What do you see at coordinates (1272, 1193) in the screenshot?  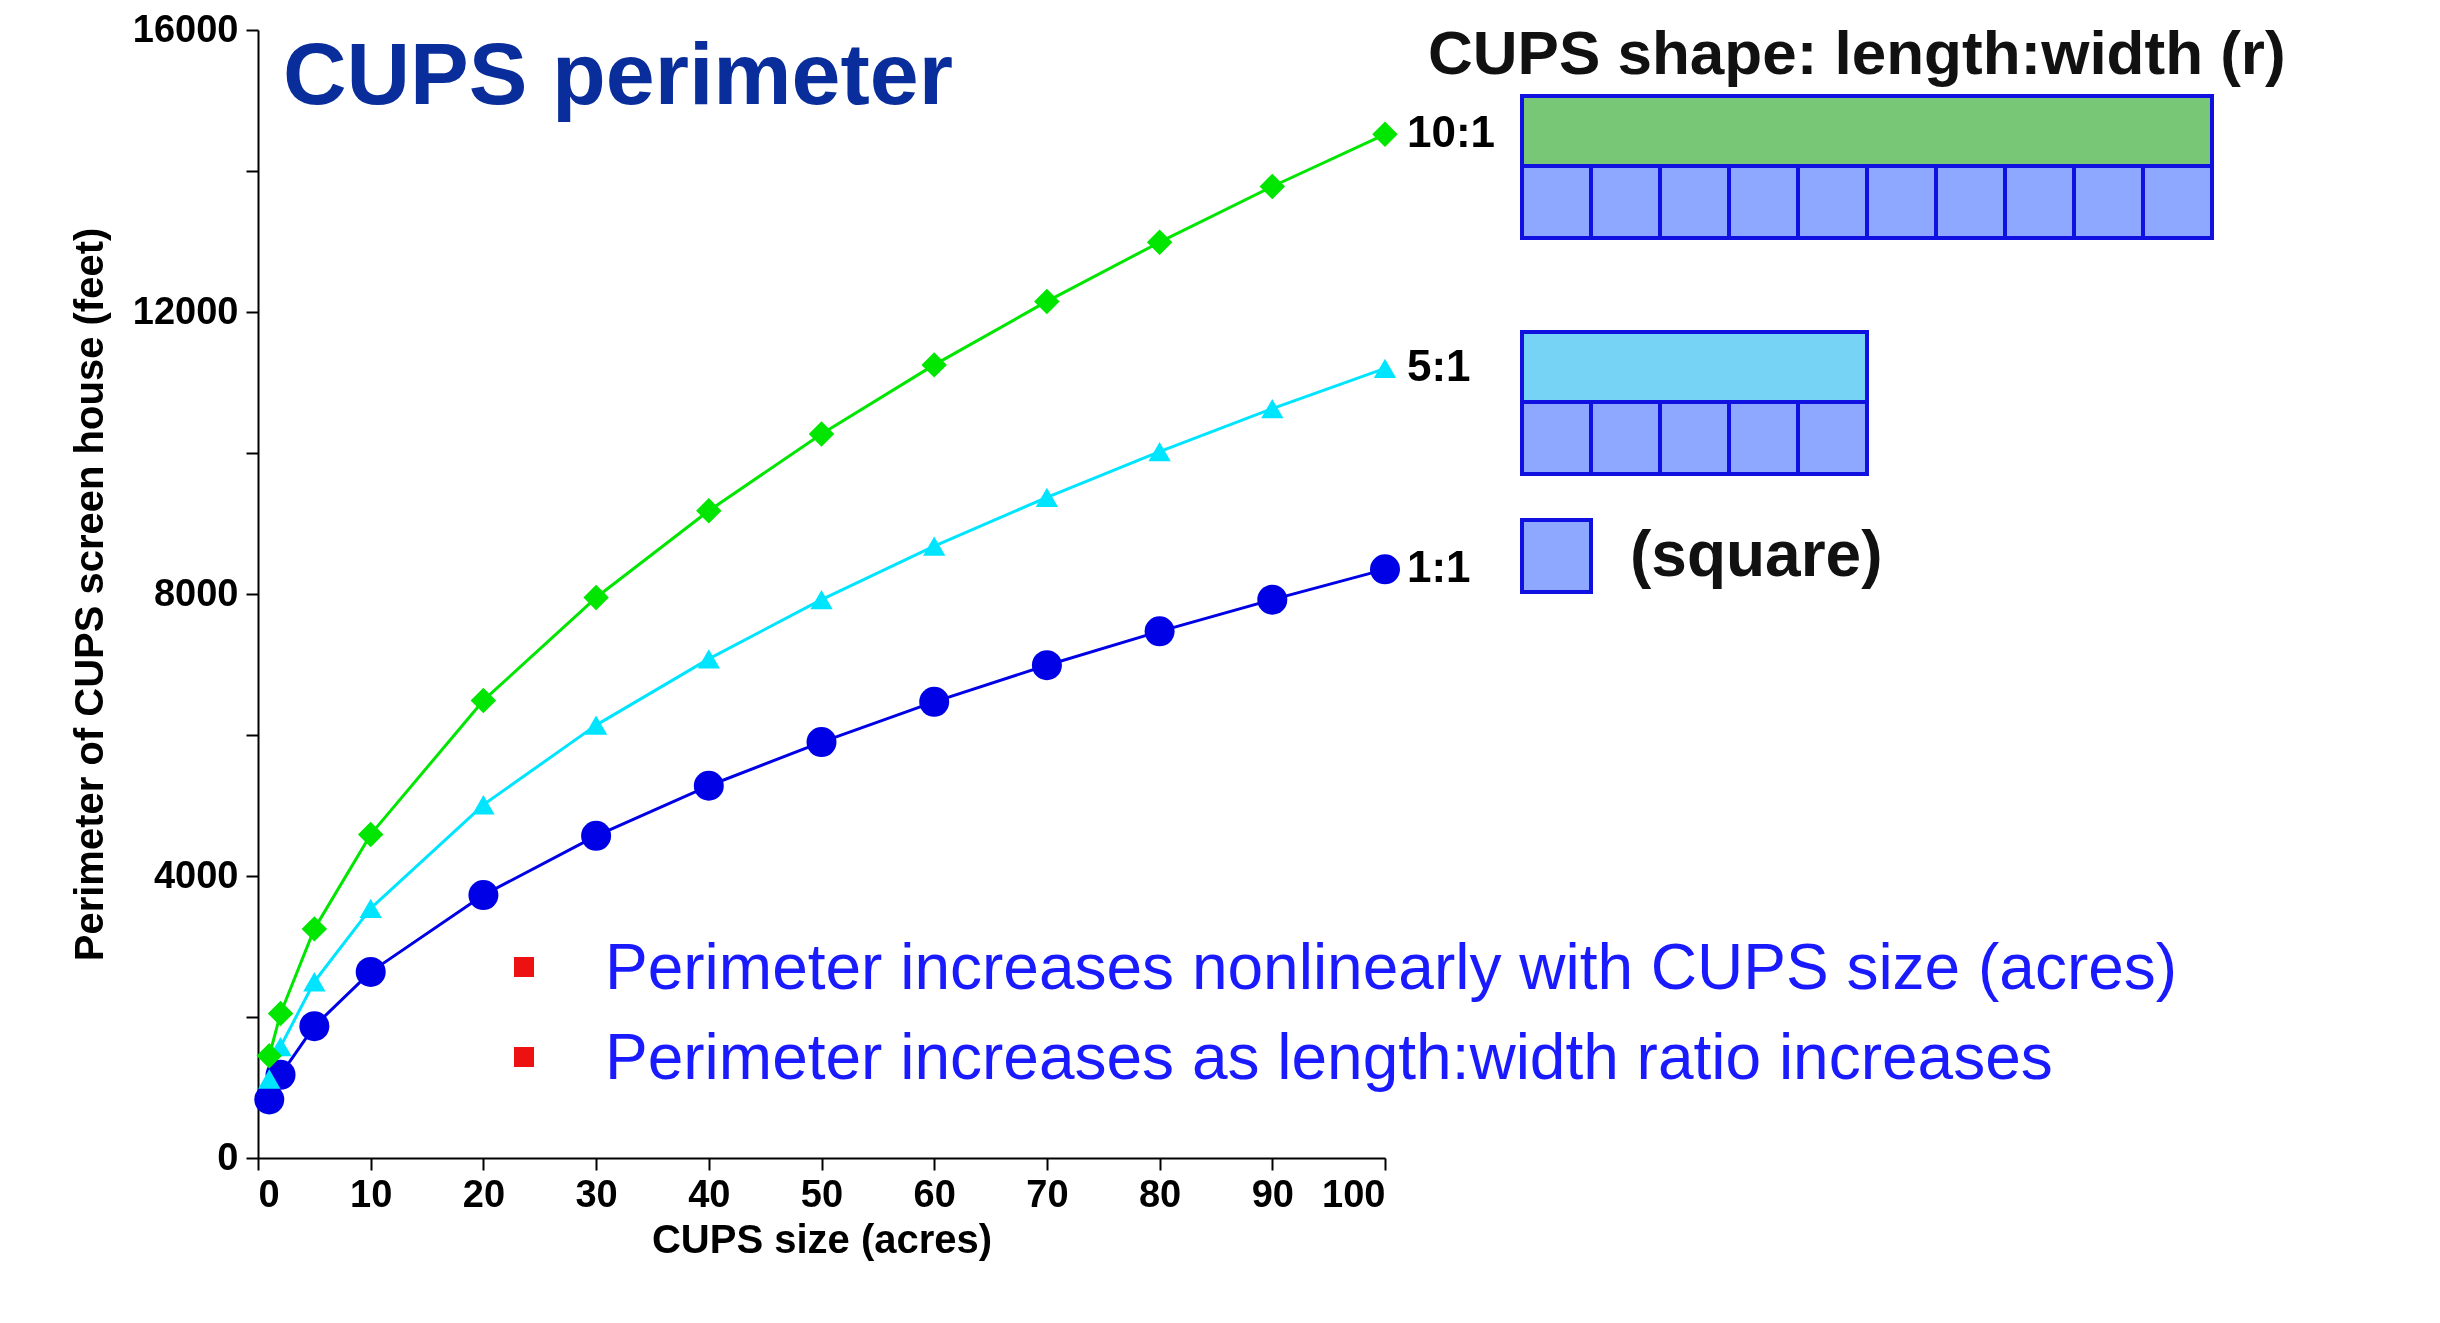 I see `x-tick-label: 90` at bounding box center [1272, 1193].